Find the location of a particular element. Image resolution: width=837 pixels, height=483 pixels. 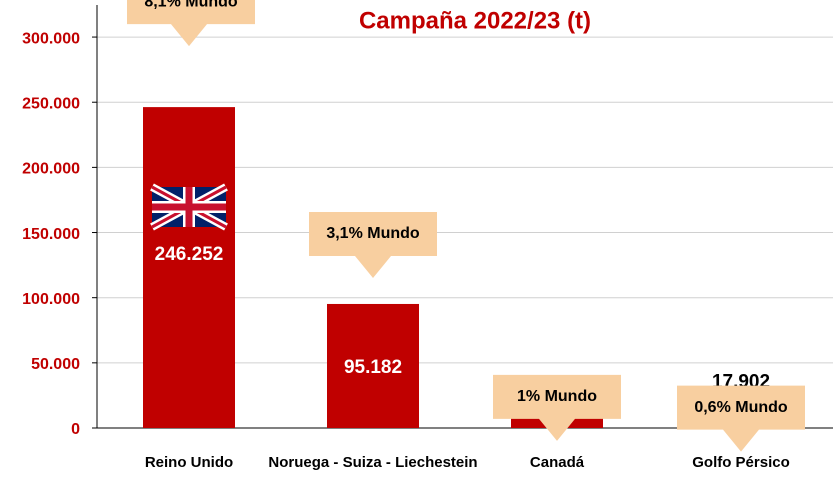

flag is located at coordinates (189, 207).